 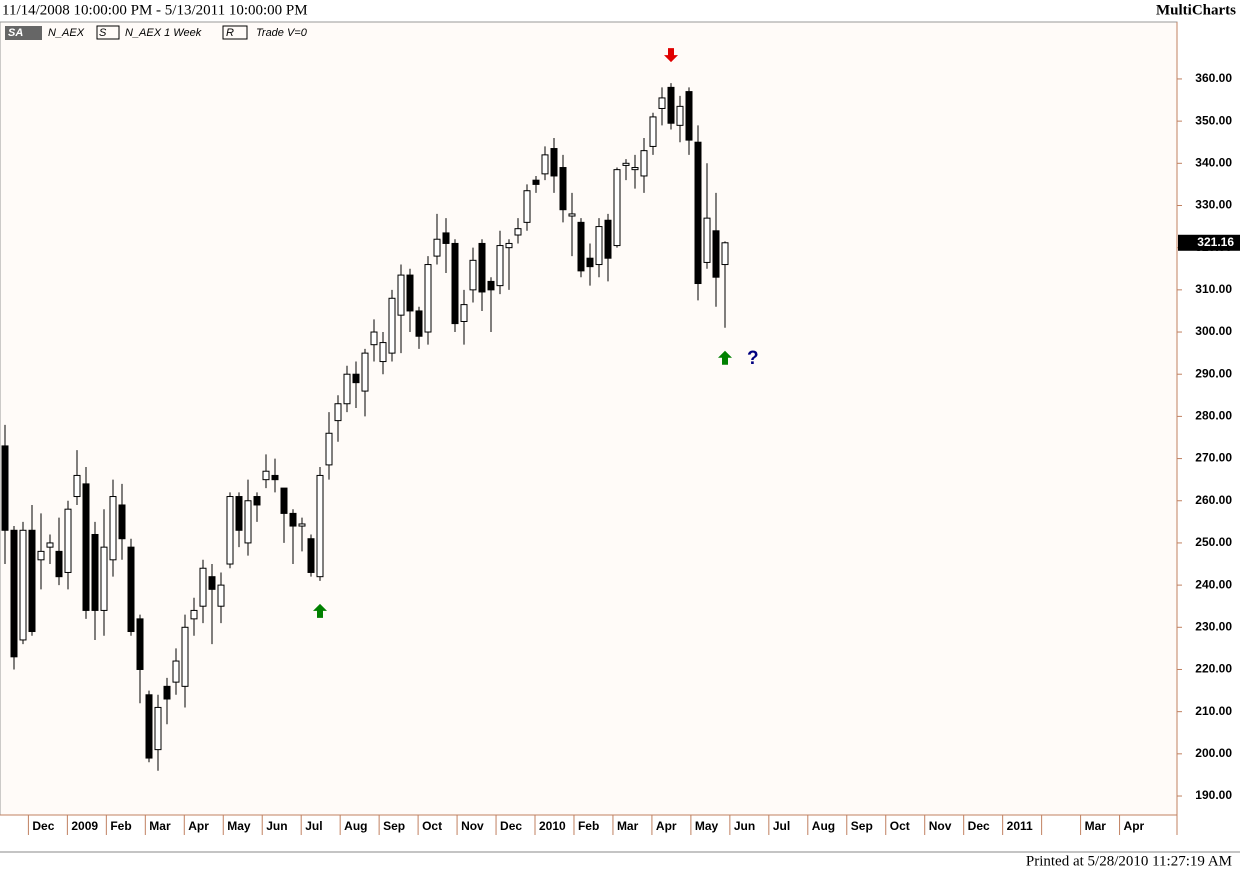 What do you see at coordinates (108, 32) in the screenshot?
I see `s-box` at bounding box center [108, 32].